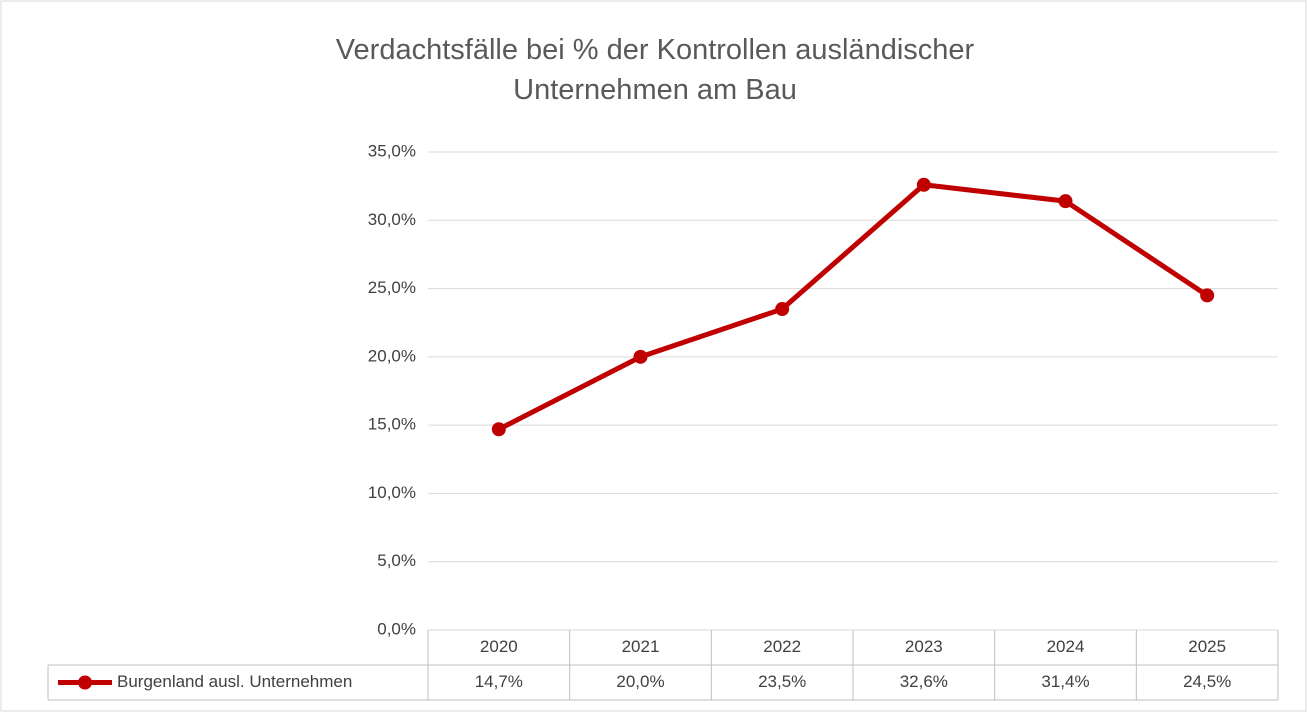  I want to click on data-label: 14,7%, so click(499, 681).